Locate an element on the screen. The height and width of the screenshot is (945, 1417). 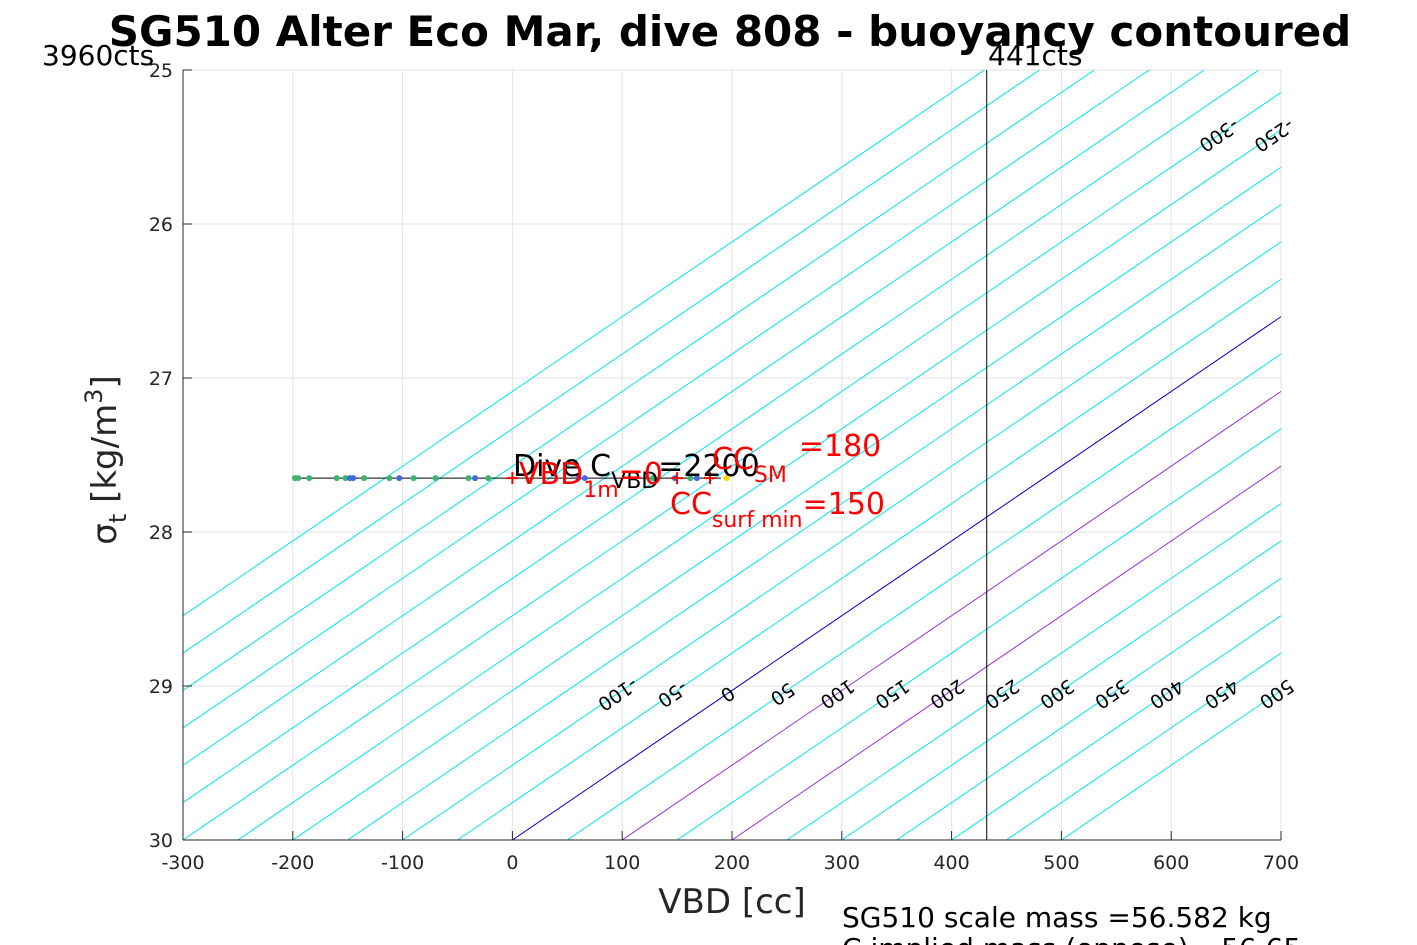
y-tick-label: 29 is located at coordinates (161, 687).